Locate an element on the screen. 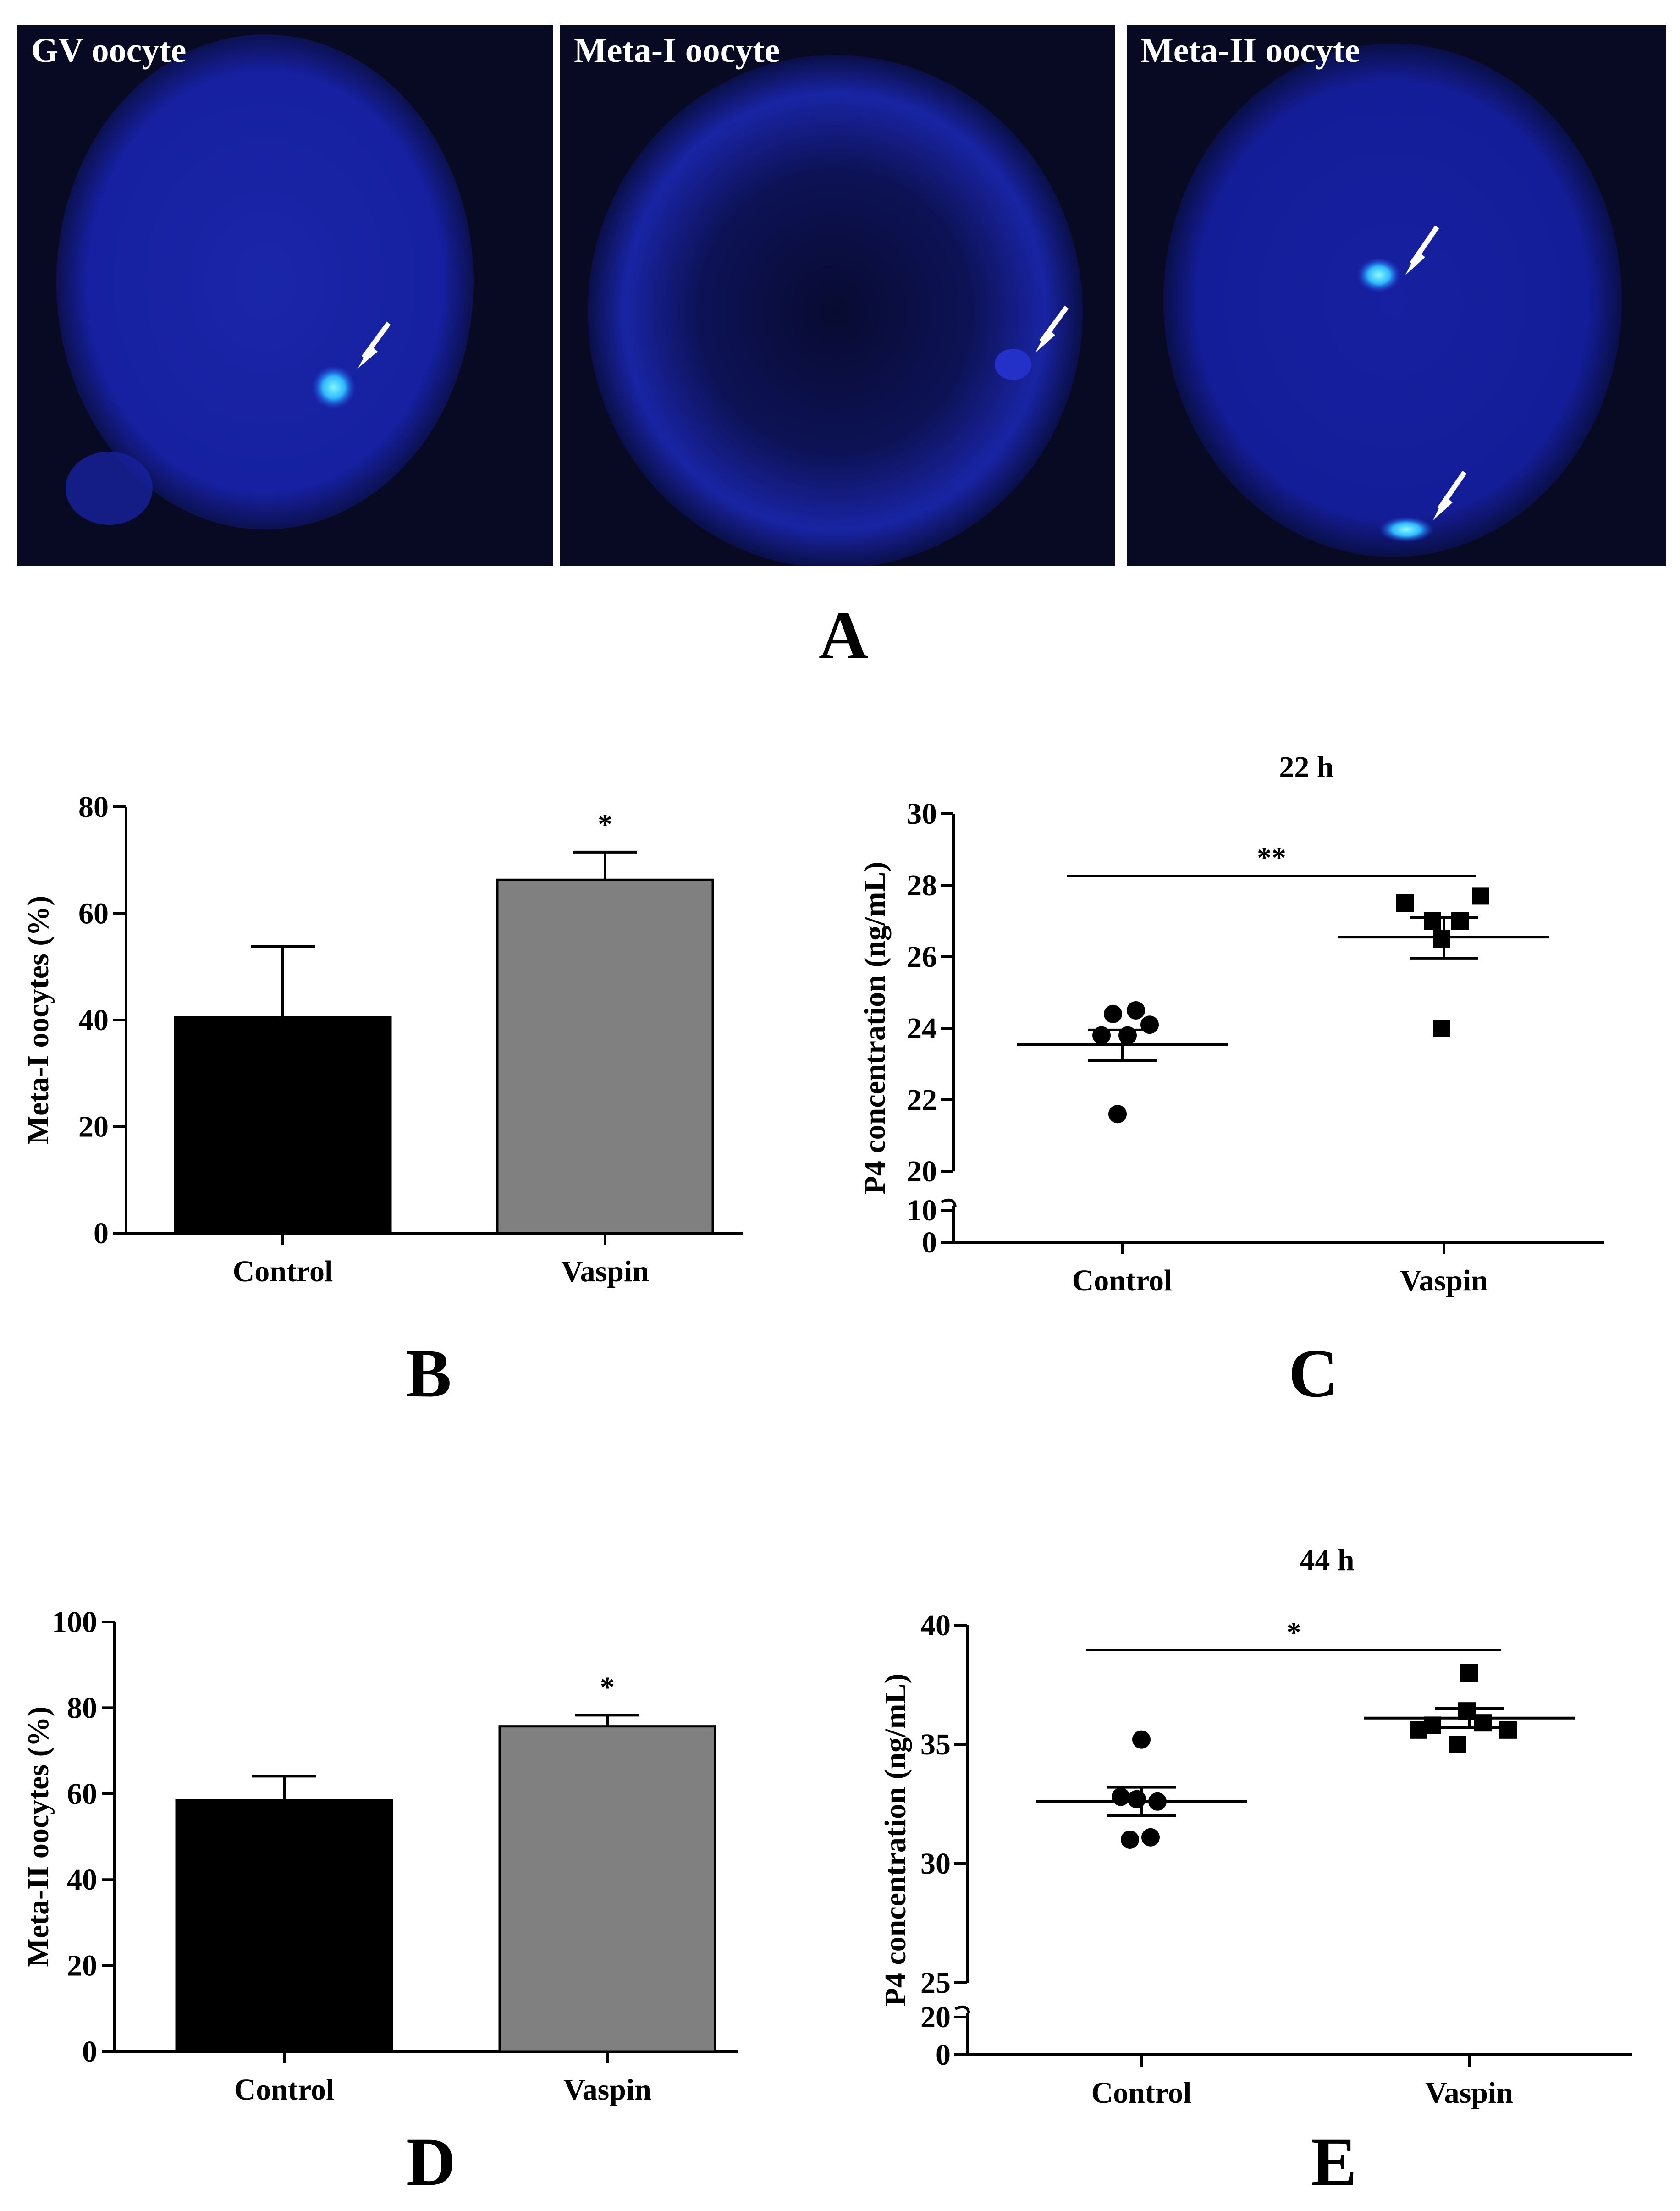 This screenshot has width=1680, height=2211. panel-letter-c: C is located at coordinates (1313, 1373).